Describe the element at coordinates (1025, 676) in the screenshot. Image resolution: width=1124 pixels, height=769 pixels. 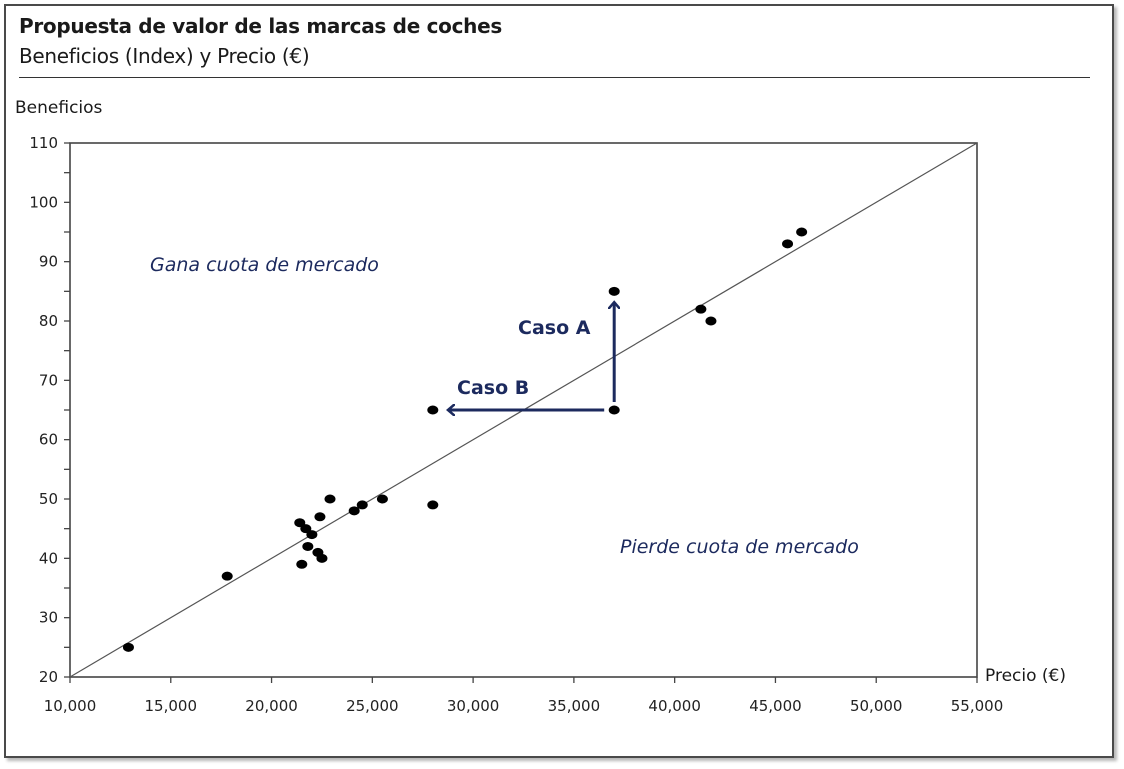
I see `x-axis-label: Precio (€)` at that location.